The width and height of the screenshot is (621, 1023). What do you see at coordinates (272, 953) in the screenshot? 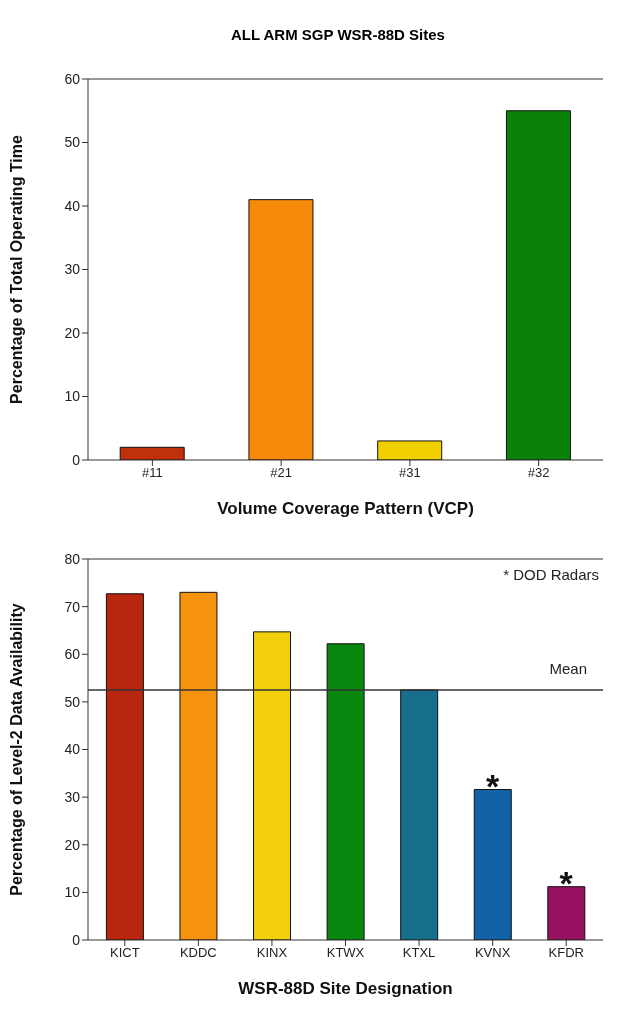
I see `x-tick-label: KINX` at bounding box center [272, 953].